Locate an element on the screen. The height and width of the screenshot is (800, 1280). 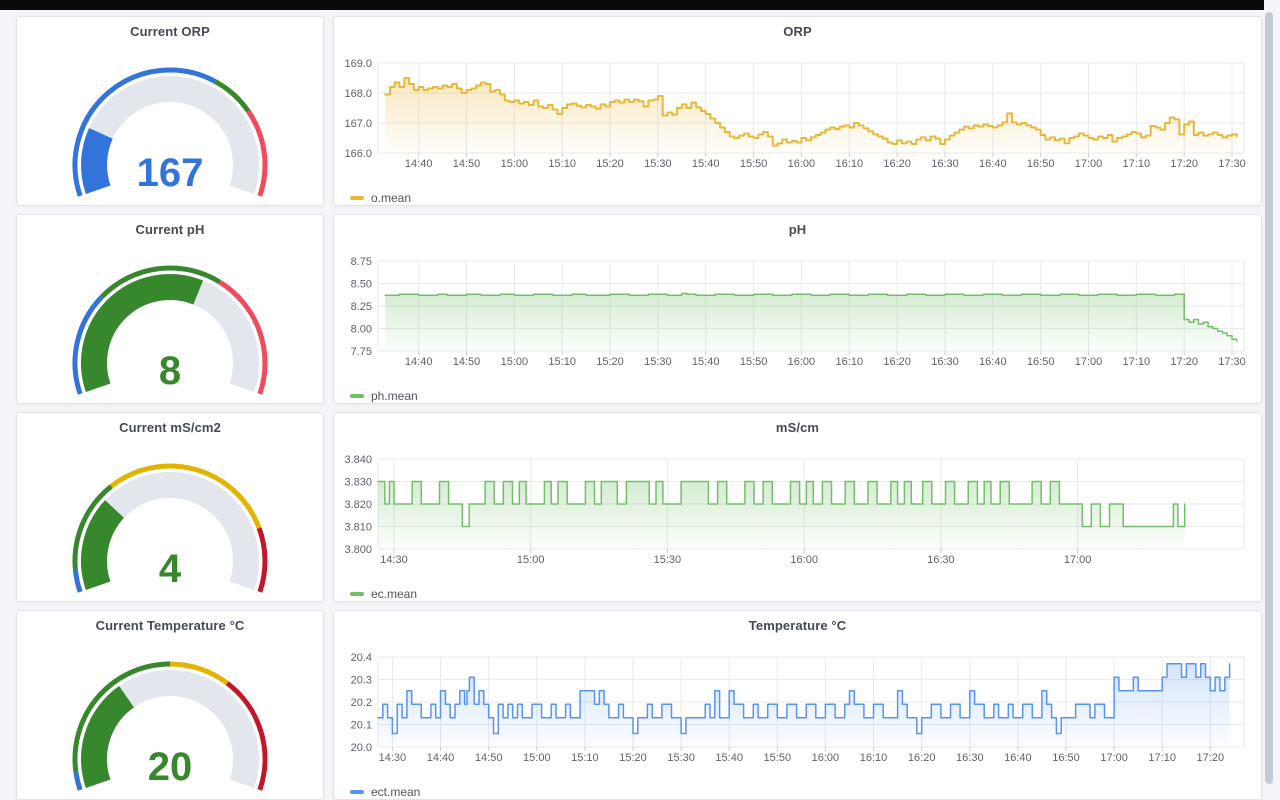
panel-title-text: Current mS/cm2 is located at coordinates (170, 427).